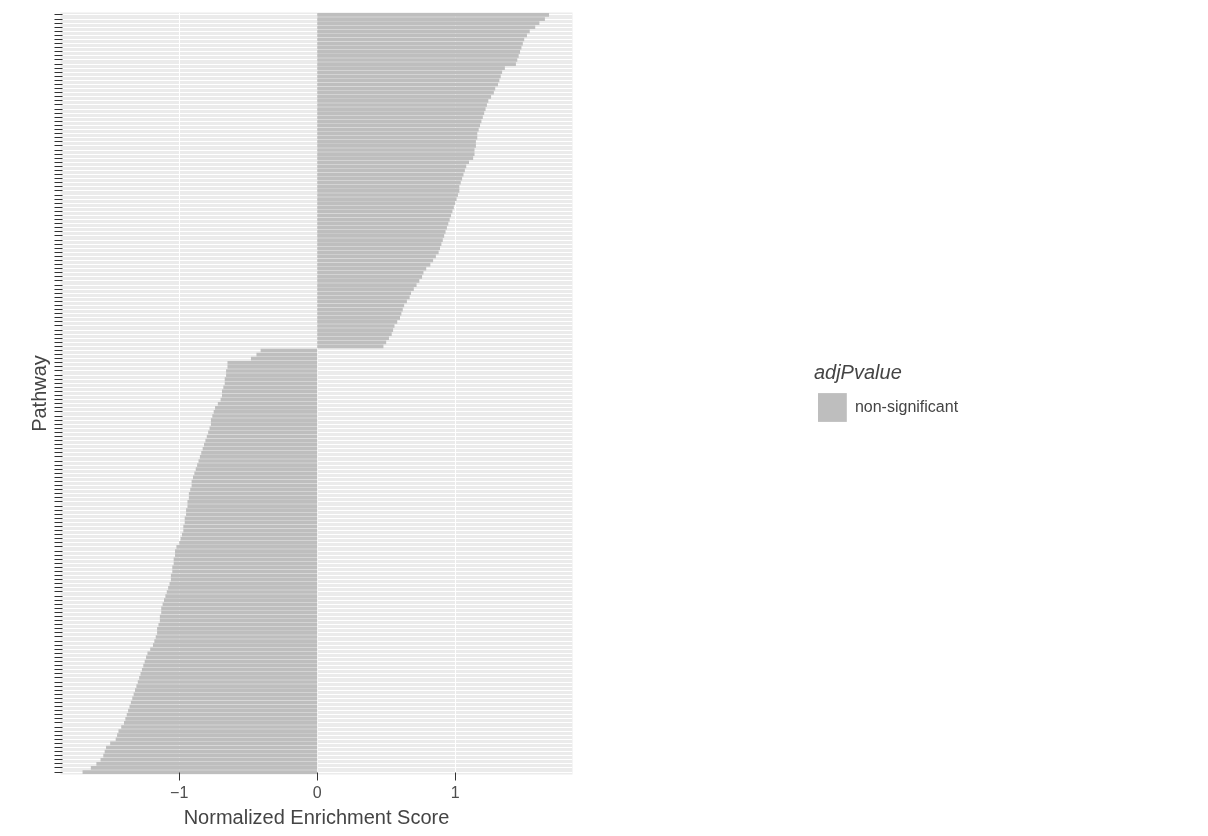 The image size is (1208, 836). Describe the element at coordinates (316, 816) in the screenshot. I see `x-axis-title: Normalized Enrichment Score` at that location.